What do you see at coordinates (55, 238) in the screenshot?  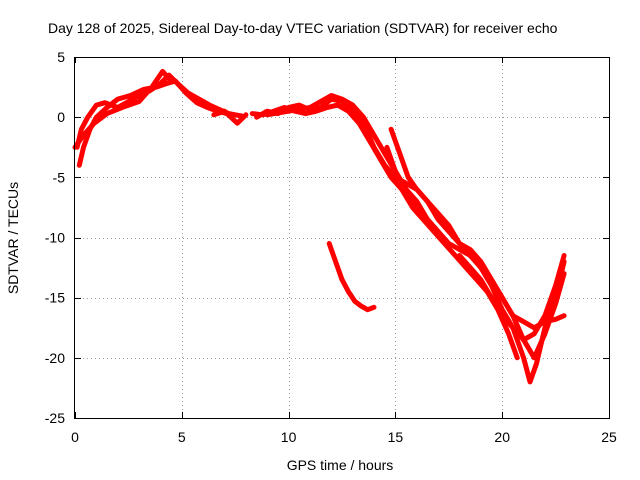 I see `y-tick-label: -10` at bounding box center [55, 238].